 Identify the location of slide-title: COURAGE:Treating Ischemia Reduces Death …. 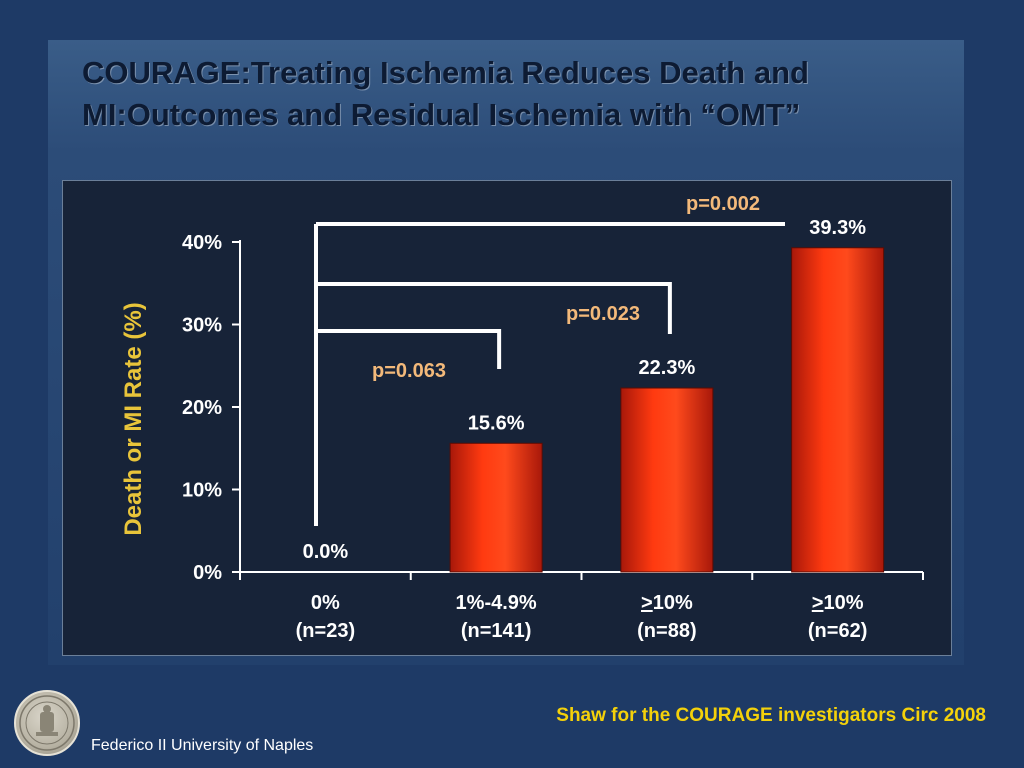
(522, 94).